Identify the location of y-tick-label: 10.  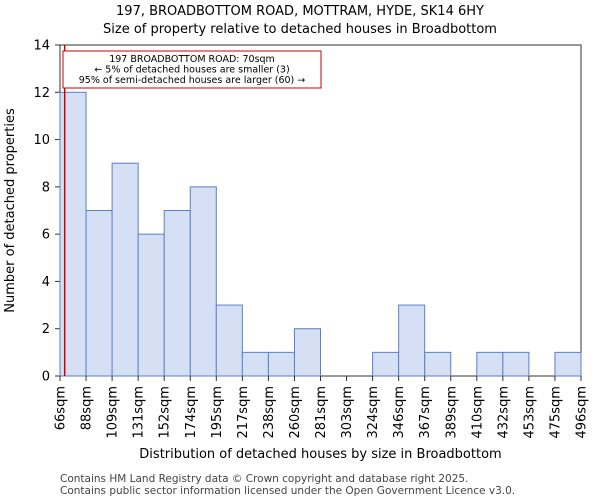
(41, 140).